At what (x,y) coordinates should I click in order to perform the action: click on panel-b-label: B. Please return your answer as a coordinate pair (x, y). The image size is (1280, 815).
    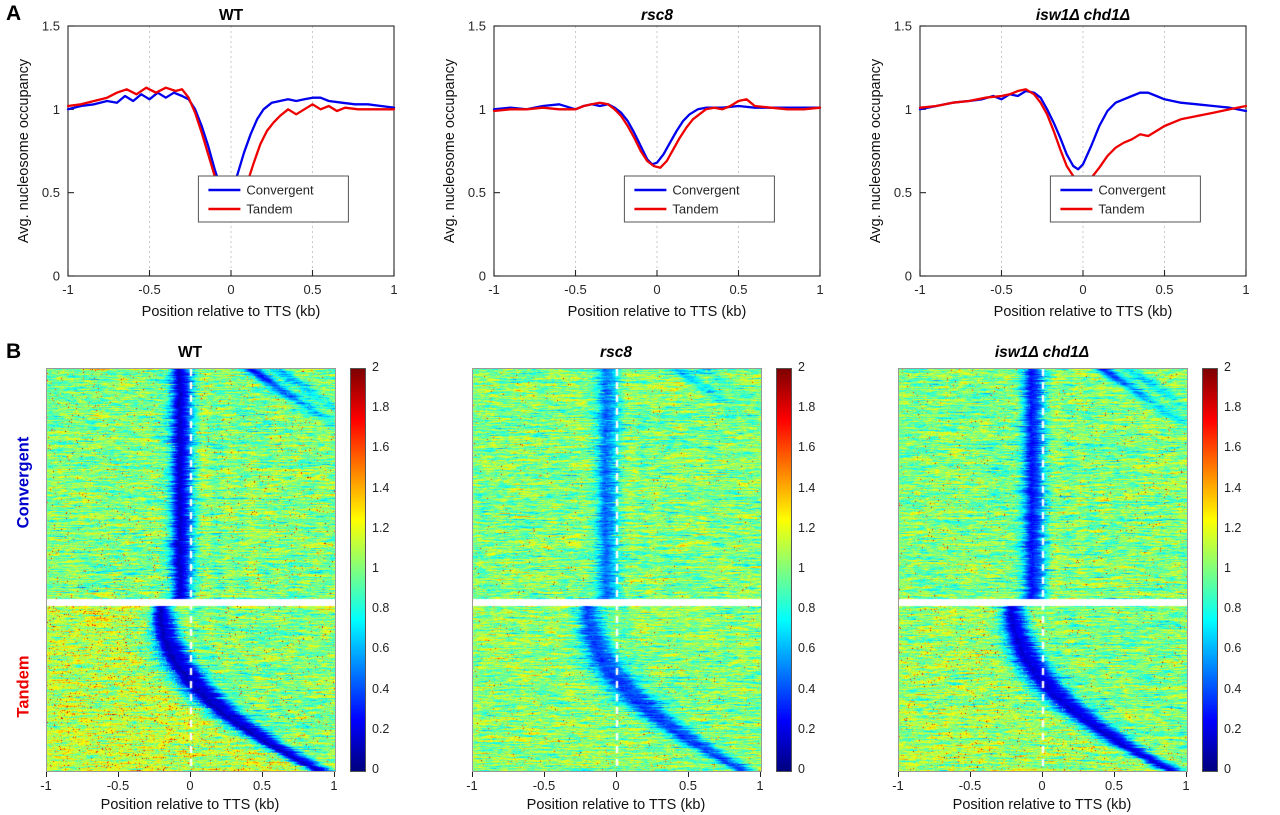
    Looking at the image, I should click on (14, 351).